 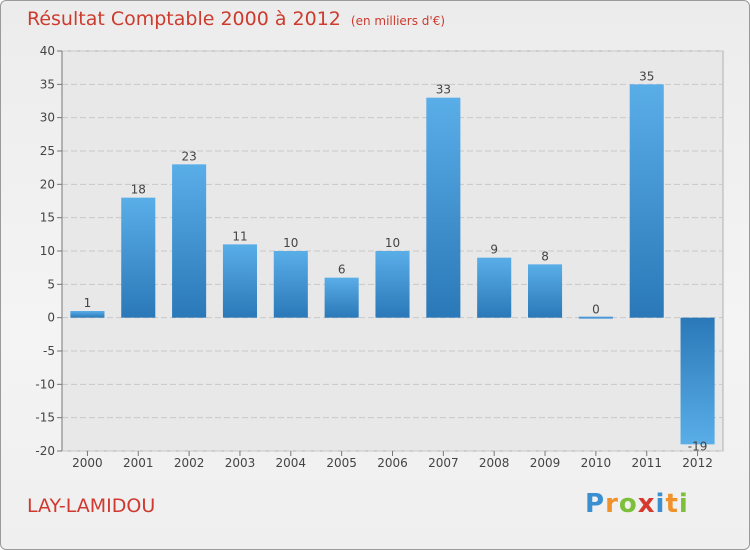 I want to click on bar-2000, so click(x=87, y=314).